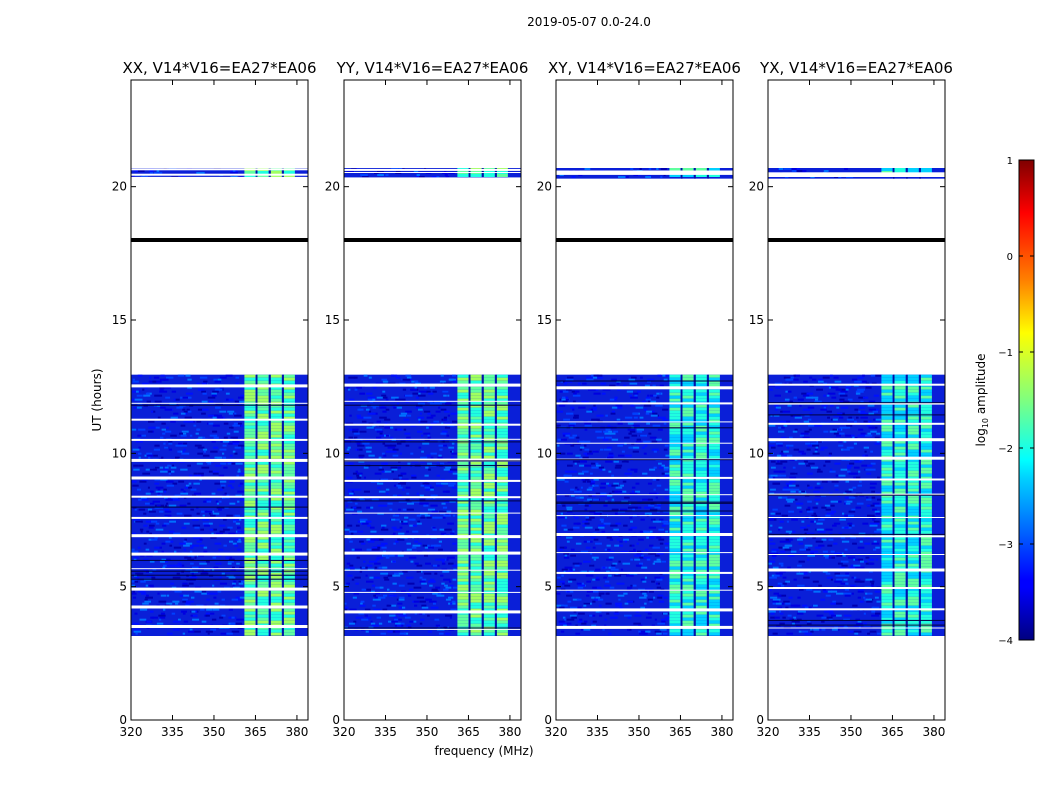 Image resolution: width=1050 pixels, height=800 pixels. What do you see at coordinates (597, 732) in the screenshot?
I see `x-tick-label: 335` at bounding box center [597, 732].